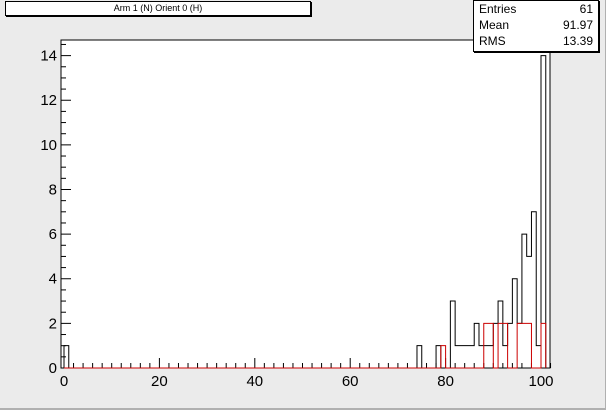 This screenshot has width=606, height=410. Describe the element at coordinates (158, 8) in the screenshot. I see `histogram-title: Arm 1 (N) Orient 0 (H)` at that location.